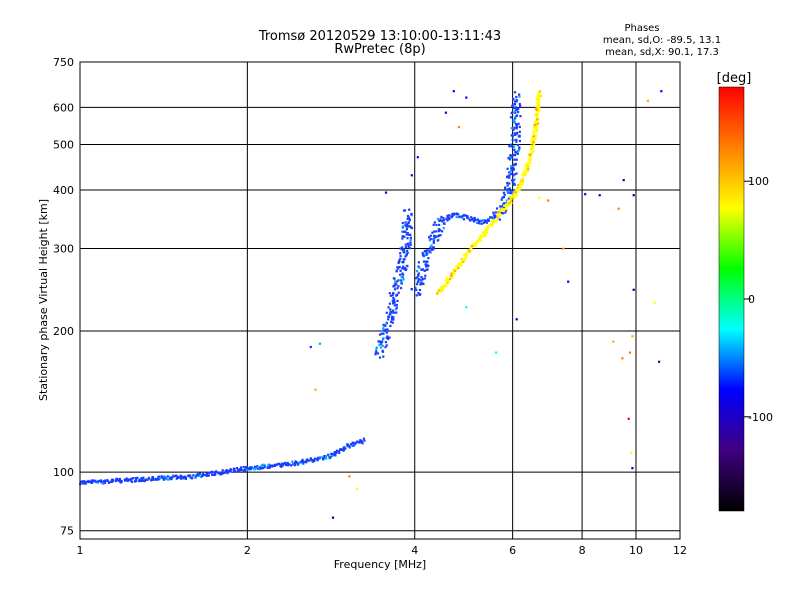  I want to click on colorbar-tick-label: 0, so click(751, 299).